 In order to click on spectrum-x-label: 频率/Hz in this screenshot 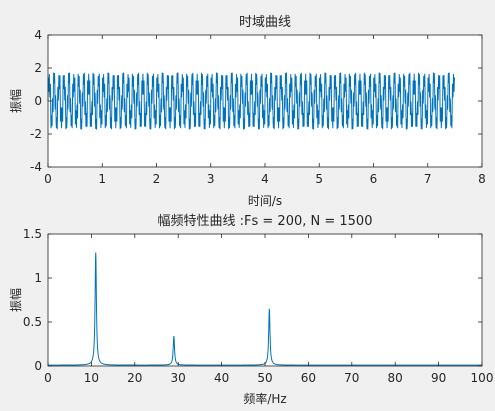, I will do `click(264, 398)`.